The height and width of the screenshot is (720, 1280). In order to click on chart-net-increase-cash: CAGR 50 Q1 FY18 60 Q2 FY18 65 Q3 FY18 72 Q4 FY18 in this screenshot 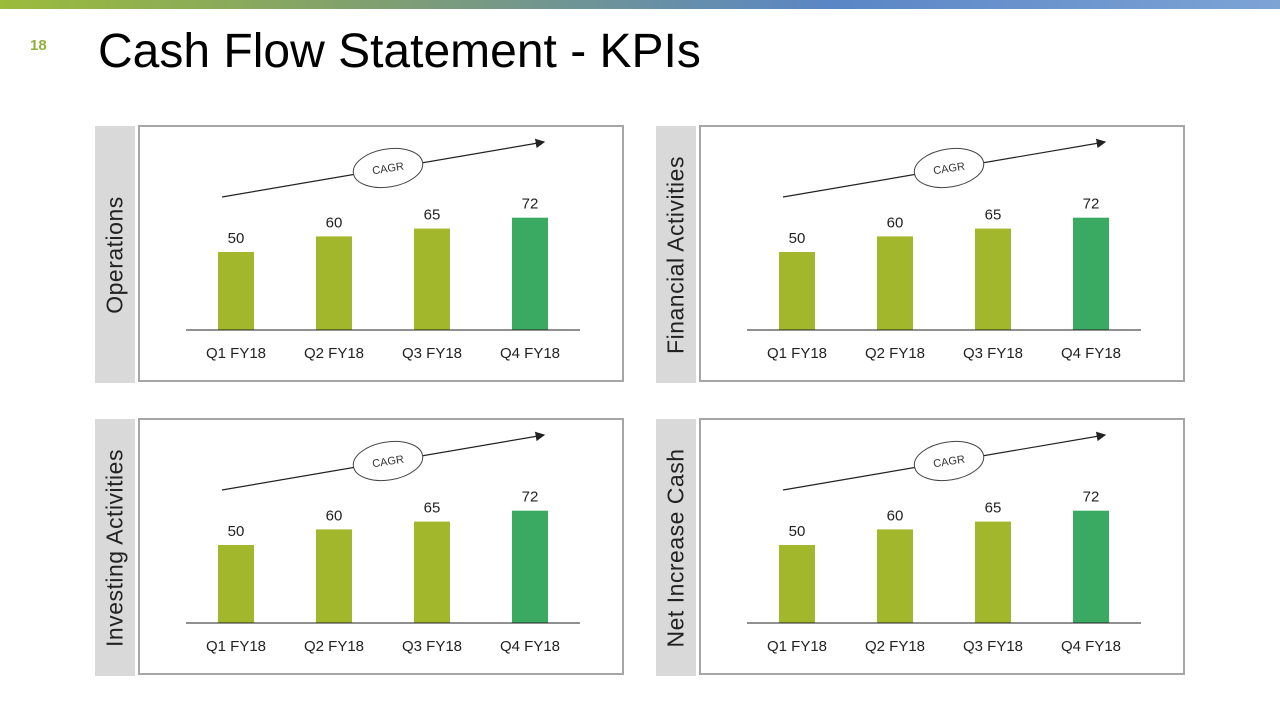, I will do `click(942, 546)`.